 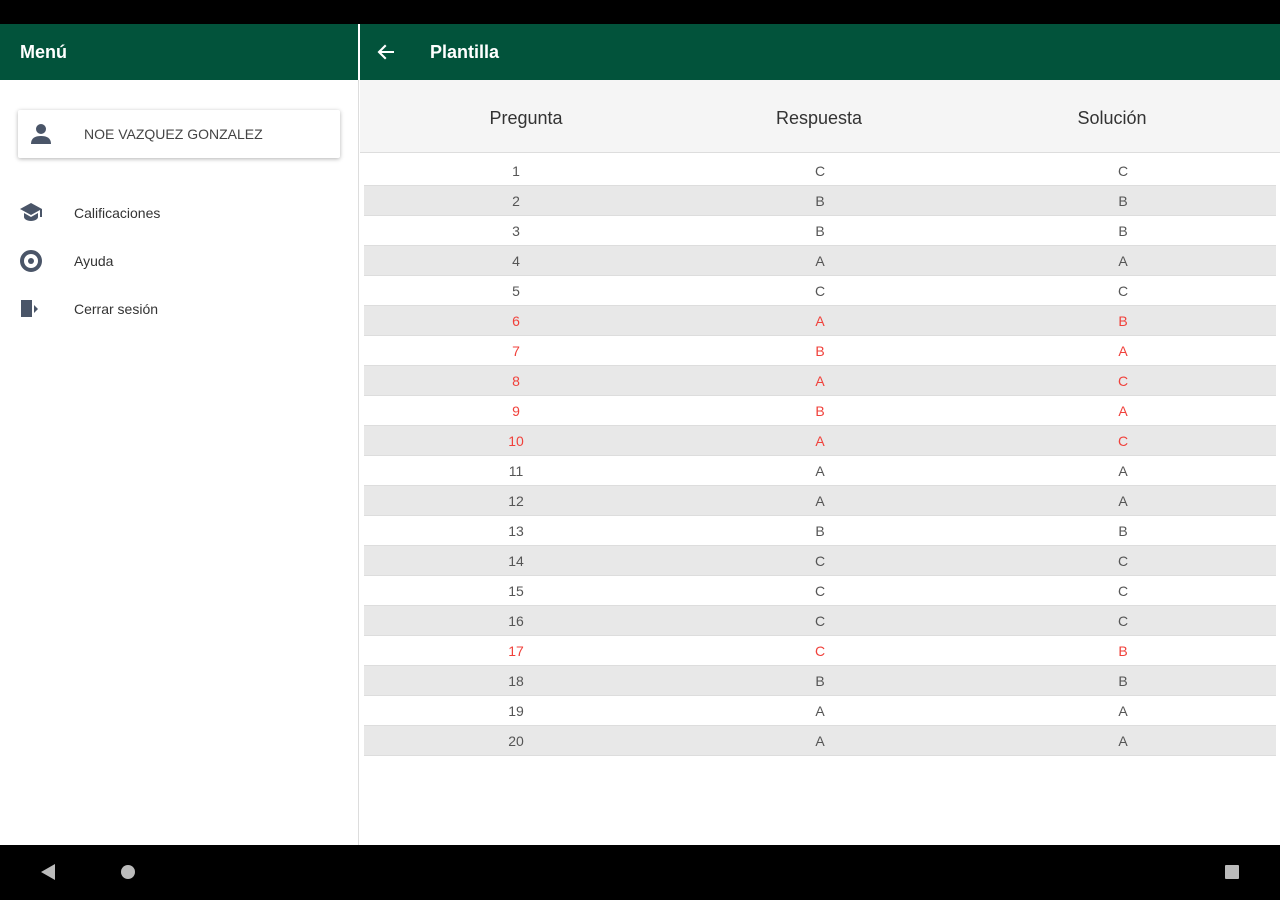 I want to click on nav-recents, so click(x=1232, y=872).